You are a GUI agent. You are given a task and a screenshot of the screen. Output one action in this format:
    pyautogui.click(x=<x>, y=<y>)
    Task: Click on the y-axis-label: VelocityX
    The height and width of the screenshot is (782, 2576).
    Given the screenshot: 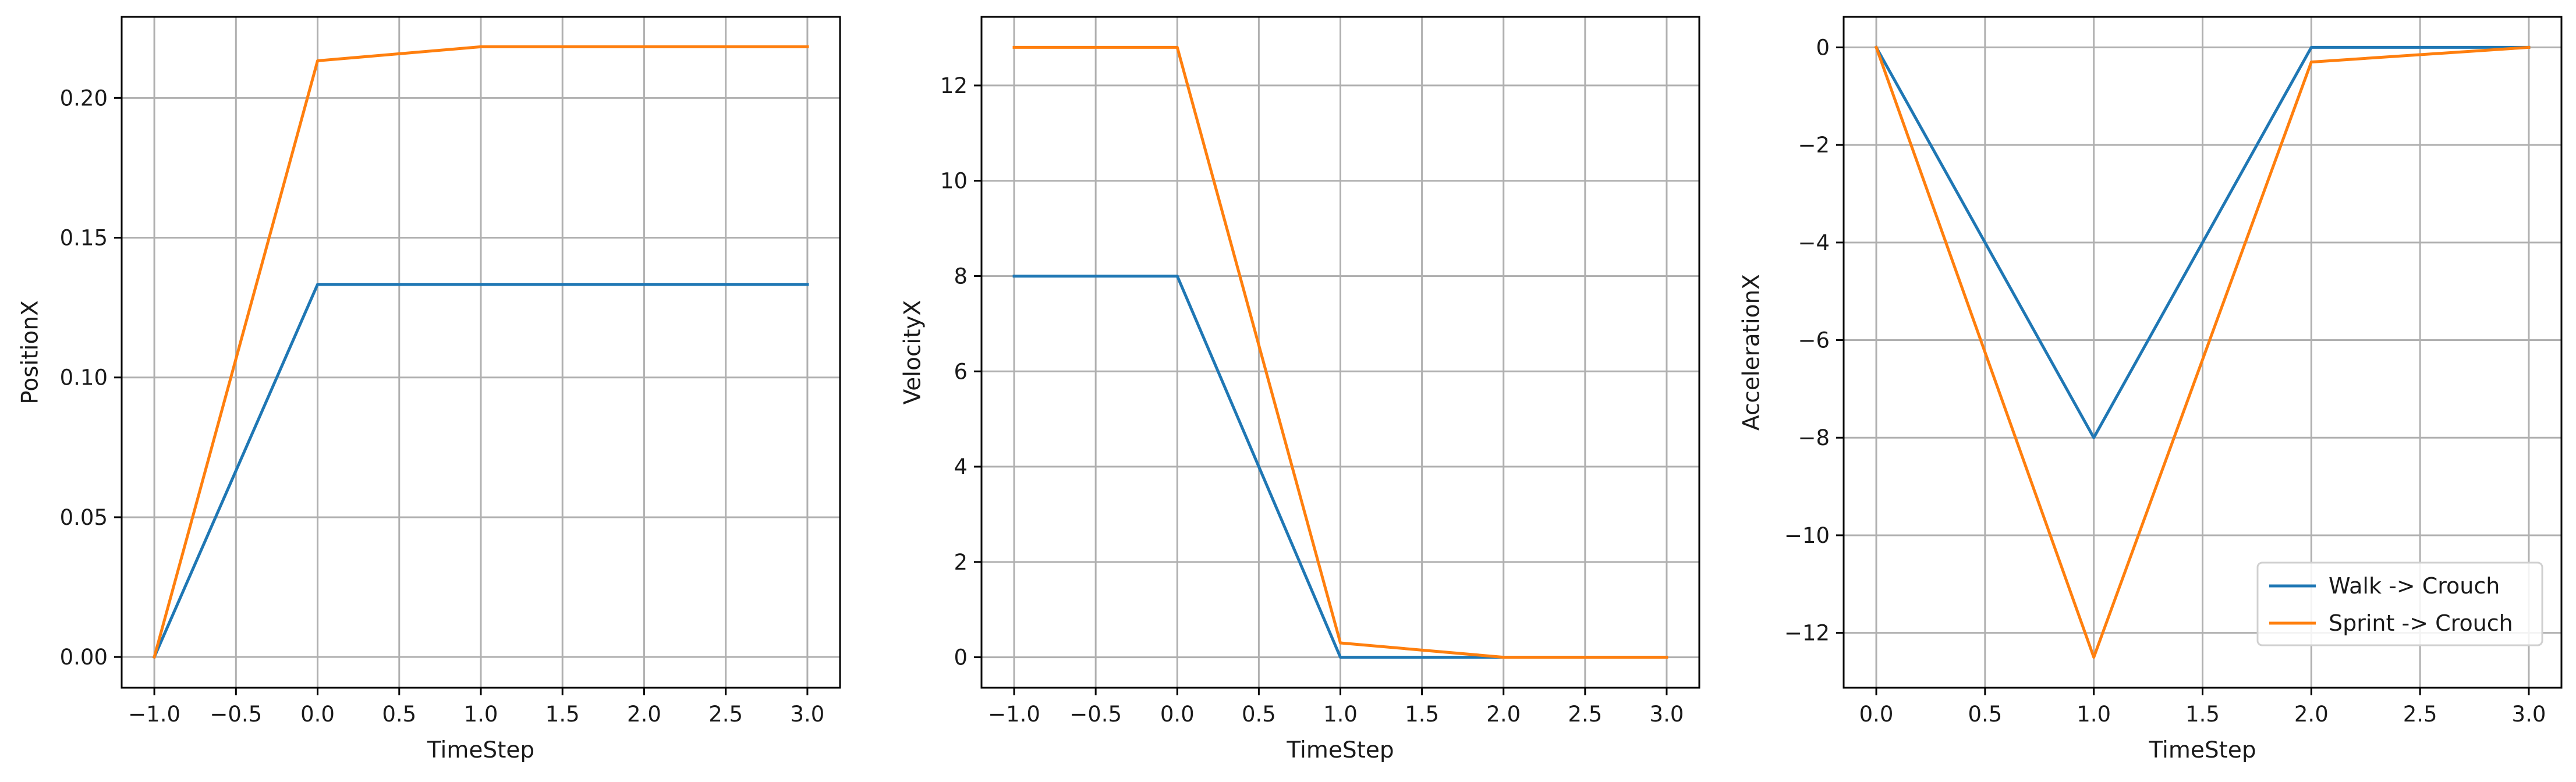 What is the action you would take?
    pyautogui.click(x=913, y=353)
    